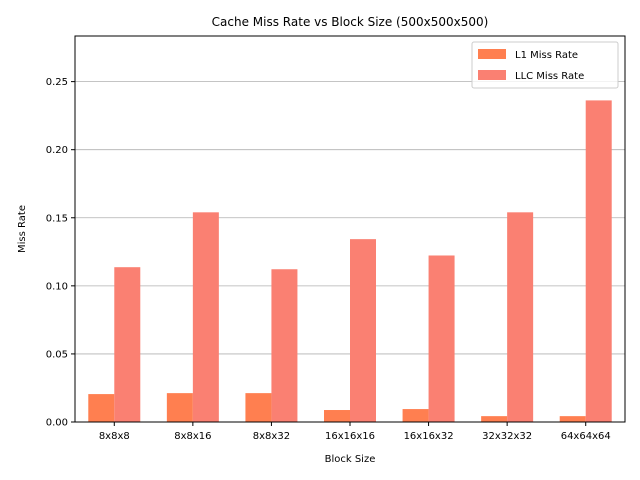 The image size is (640, 480). I want to click on y-tick-label: 0.20, so click(57, 150).